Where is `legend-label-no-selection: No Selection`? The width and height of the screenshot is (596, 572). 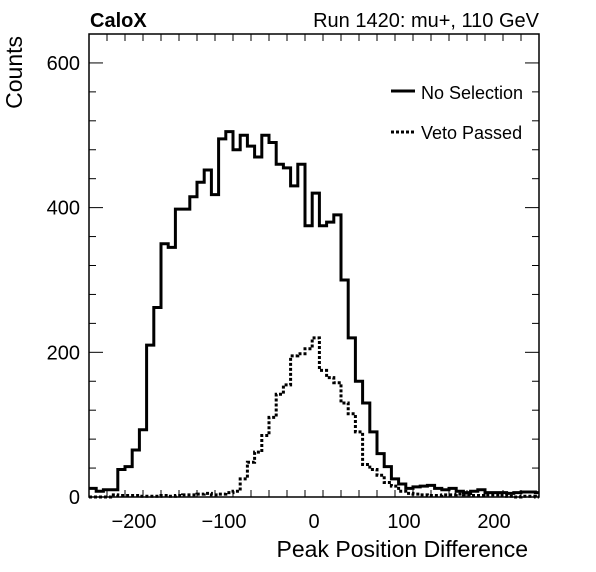 legend-label-no-selection: No Selection is located at coordinates (472, 93).